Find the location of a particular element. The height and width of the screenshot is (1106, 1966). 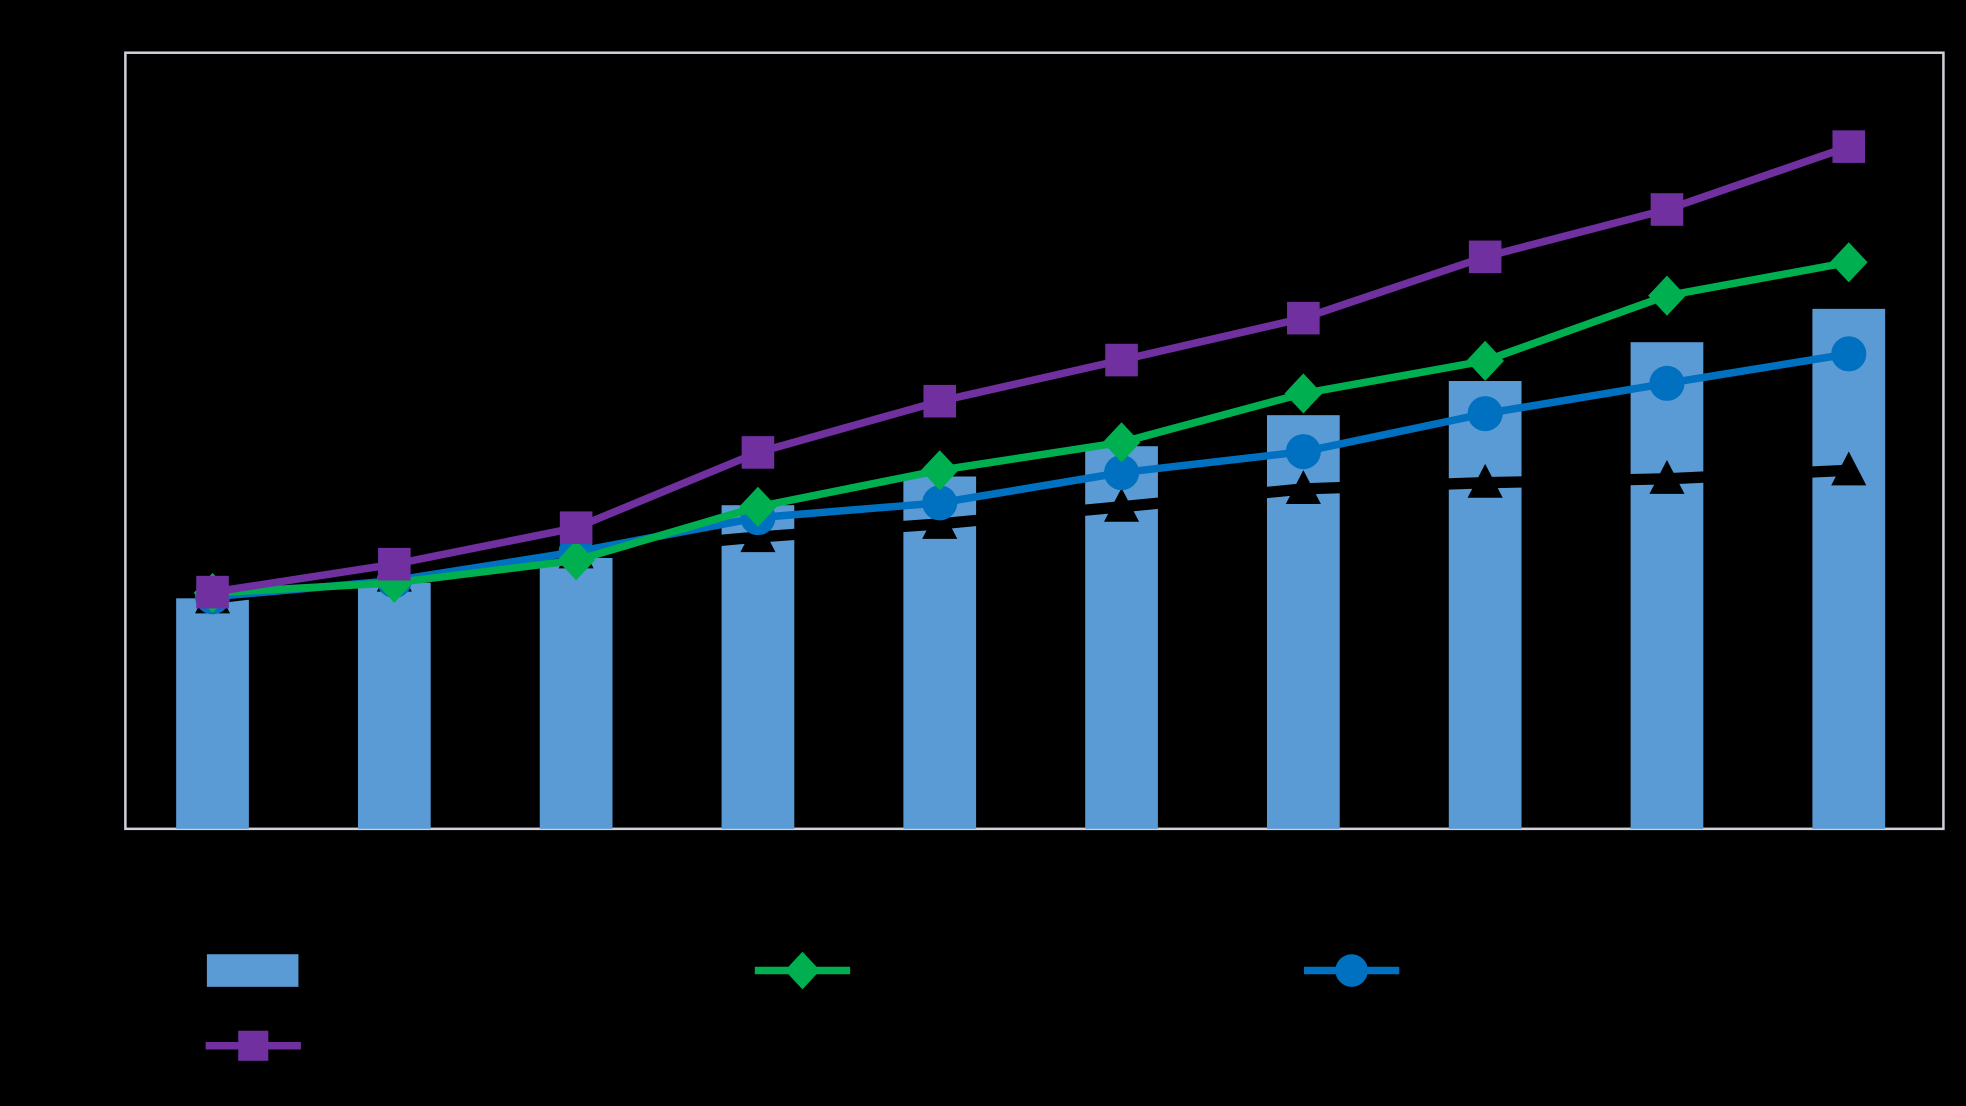

legend-swatch-circle is located at coordinates (1351, 970).